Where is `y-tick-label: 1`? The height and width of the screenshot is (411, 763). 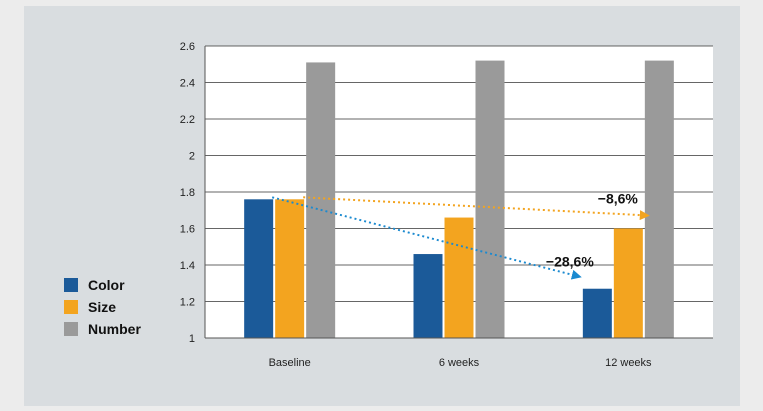
y-tick-label: 1 is located at coordinates (192, 339).